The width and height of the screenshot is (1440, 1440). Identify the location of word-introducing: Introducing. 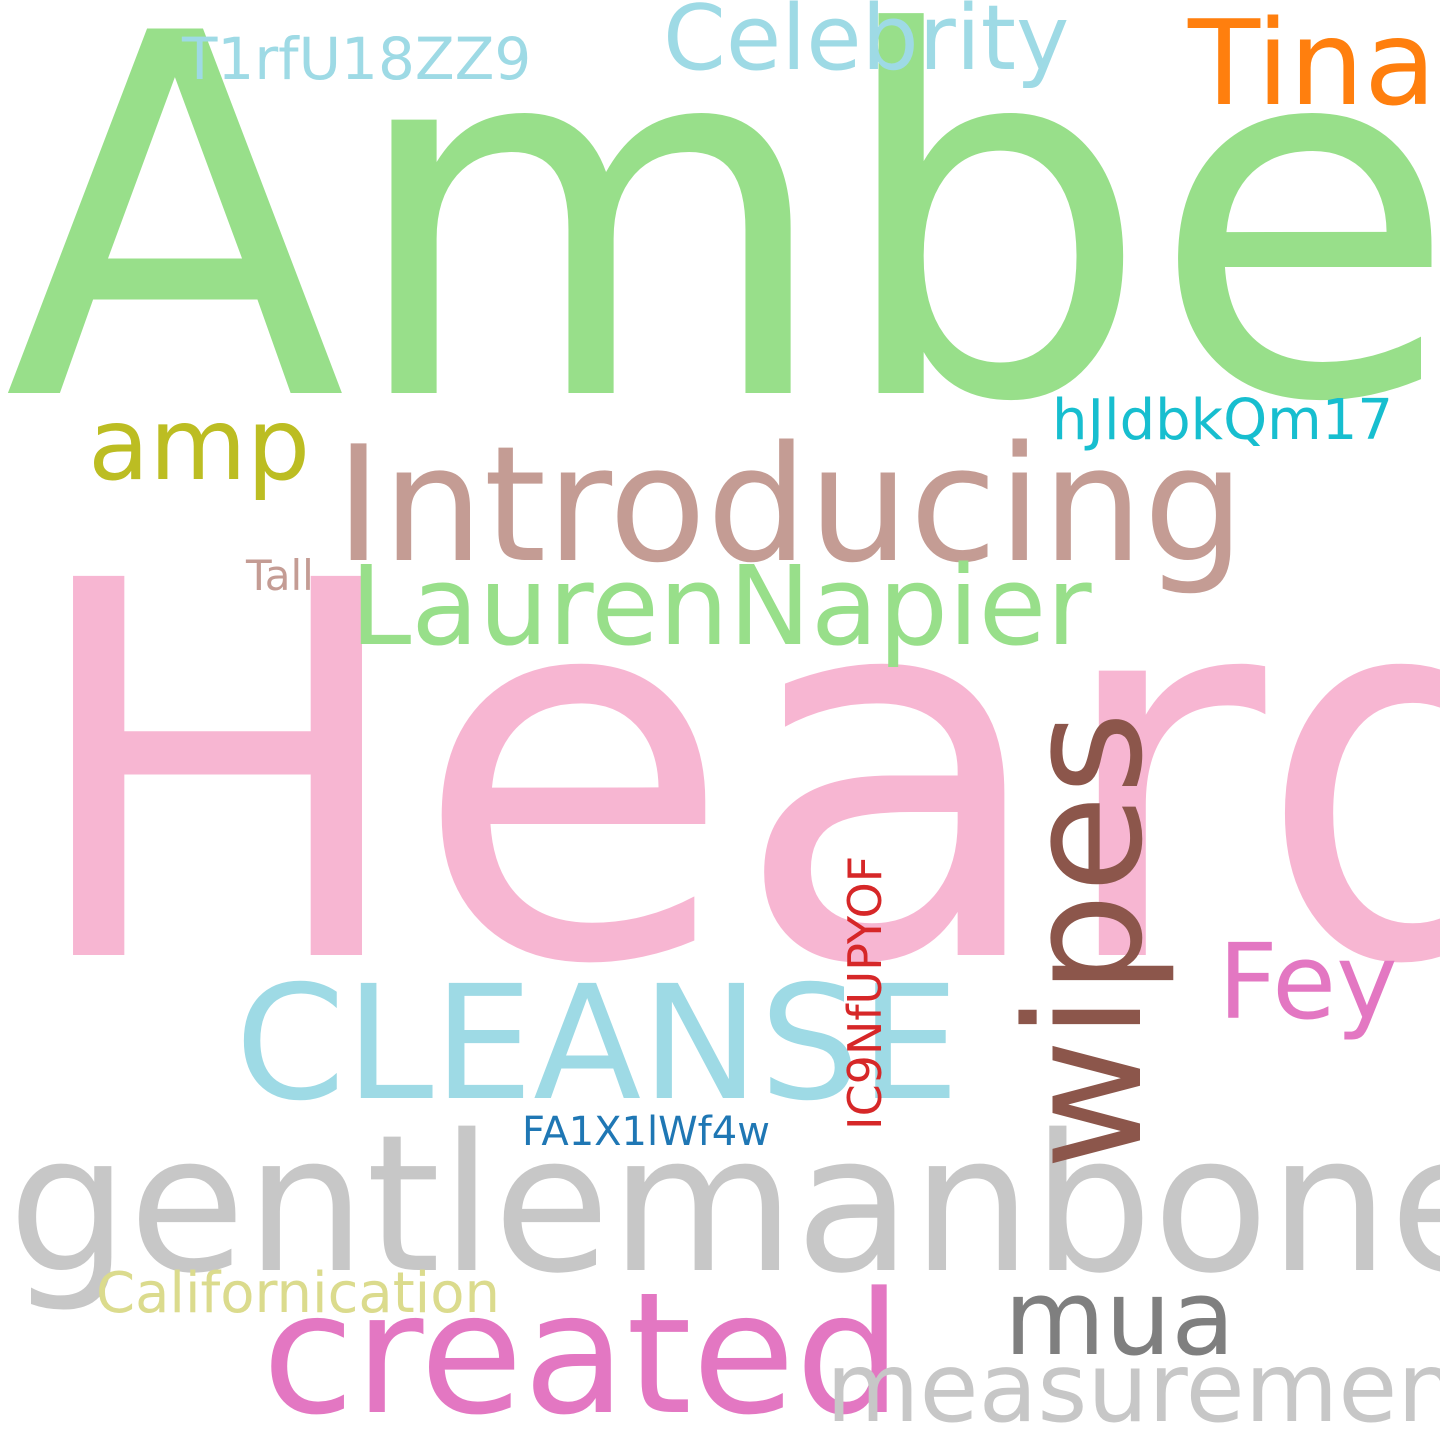
(790, 504).